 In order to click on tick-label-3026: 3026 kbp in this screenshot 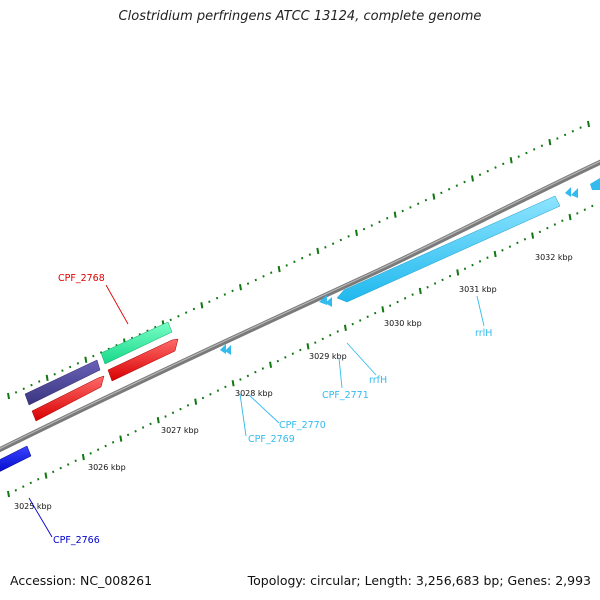, I will do `click(107, 467)`.